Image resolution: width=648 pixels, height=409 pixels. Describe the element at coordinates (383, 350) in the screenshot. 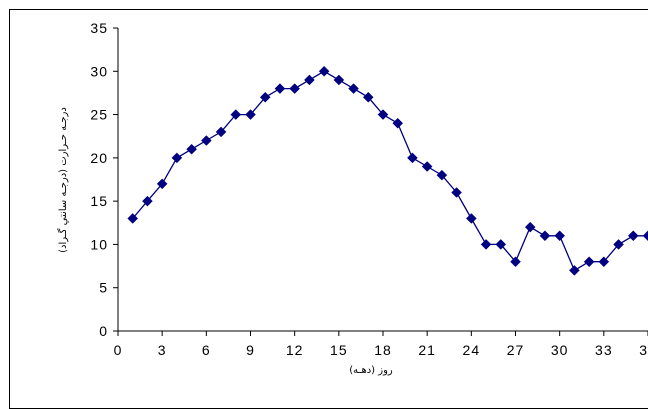

I see `x-tick-label: 18` at that location.